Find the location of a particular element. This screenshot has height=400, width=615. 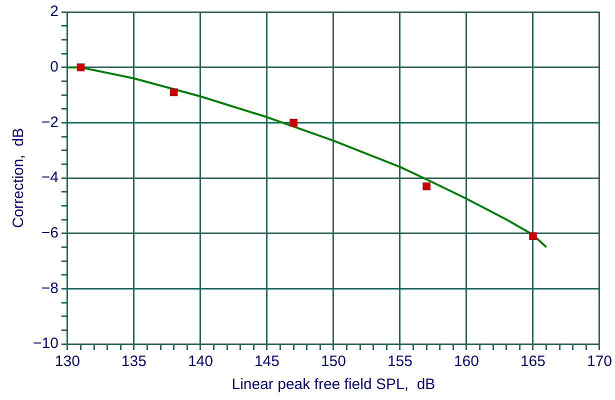

y-tick-label: −8 is located at coordinates (49, 288).